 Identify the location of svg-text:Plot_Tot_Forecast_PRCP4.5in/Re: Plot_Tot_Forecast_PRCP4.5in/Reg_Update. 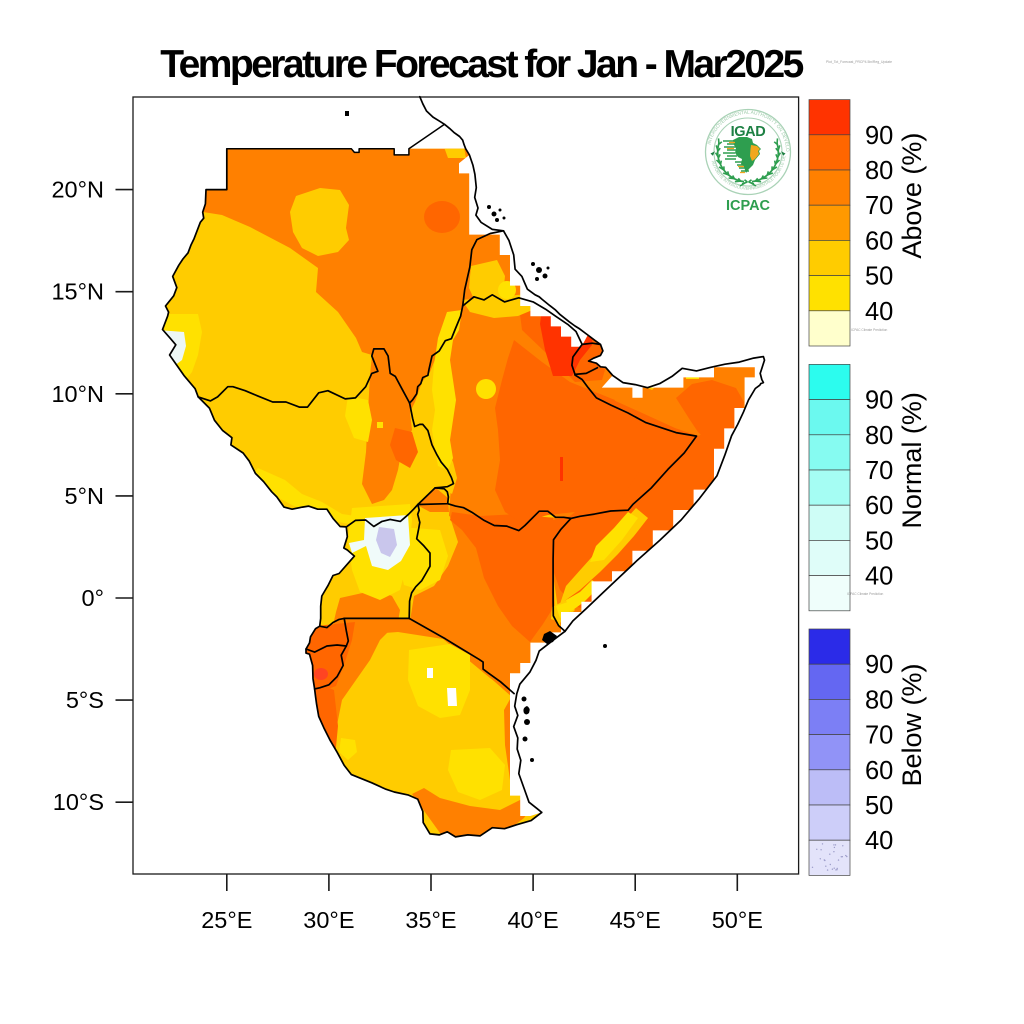
(859, 62).